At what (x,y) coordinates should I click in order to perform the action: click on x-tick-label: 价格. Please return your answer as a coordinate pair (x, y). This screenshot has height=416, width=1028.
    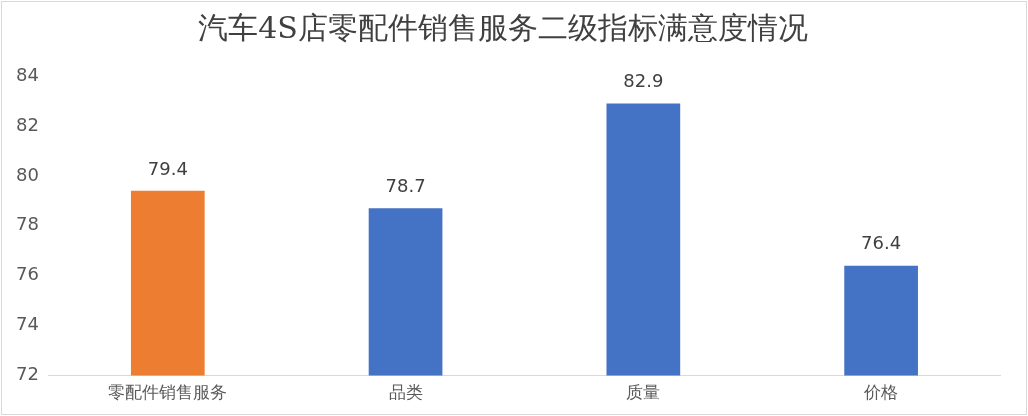
    Looking at the image, I should click on (881, 392).